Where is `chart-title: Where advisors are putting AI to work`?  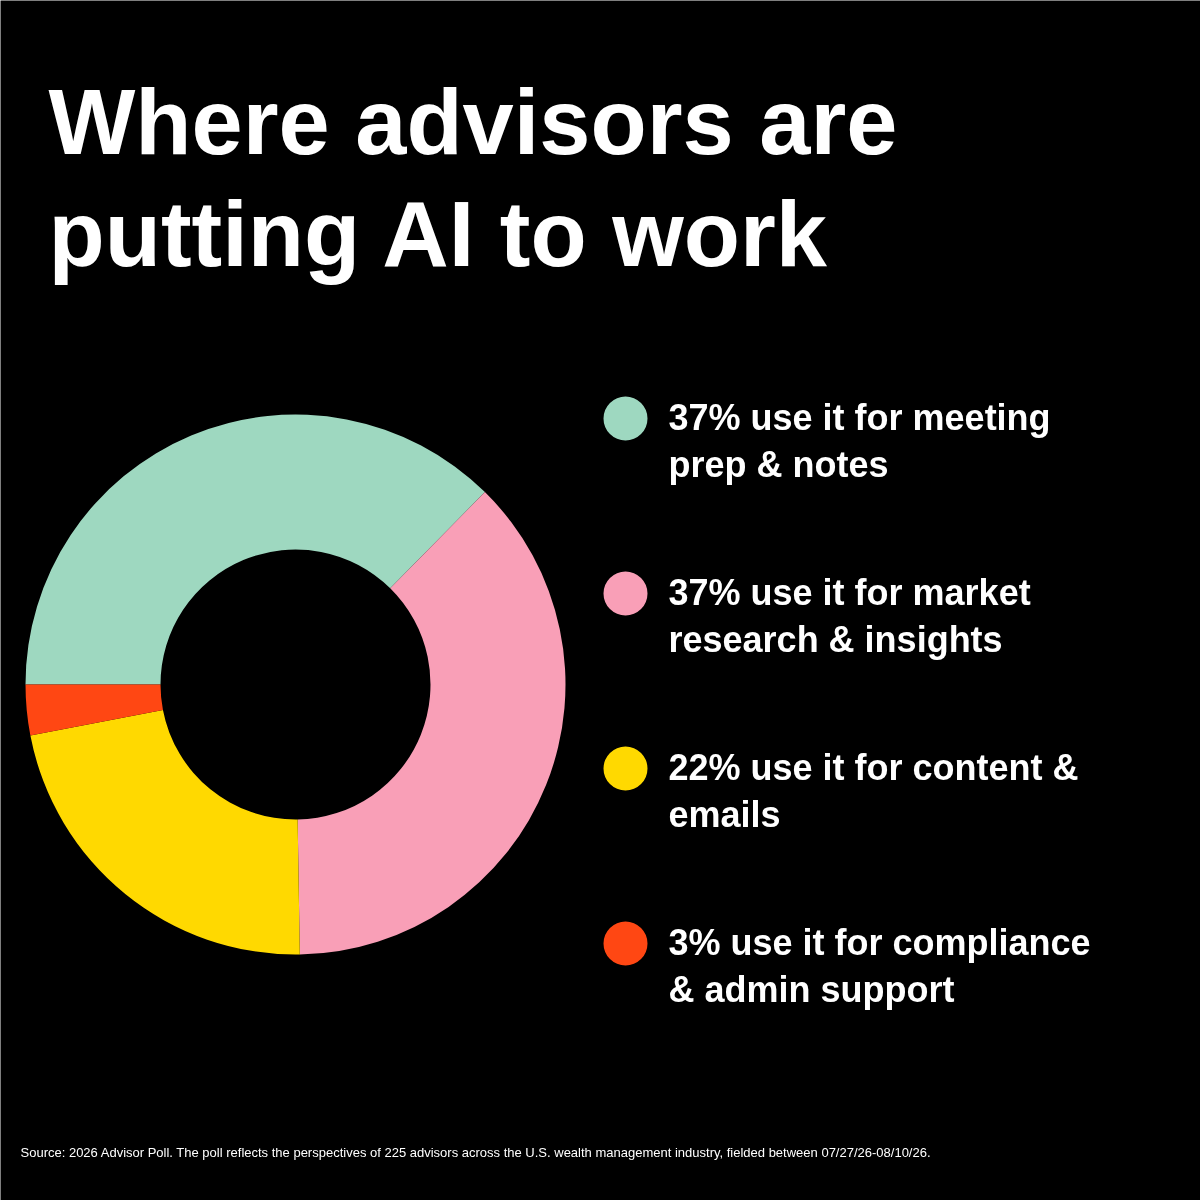 chart-title: Where advisors are putting AI to work is located at coordinates (473, 177).